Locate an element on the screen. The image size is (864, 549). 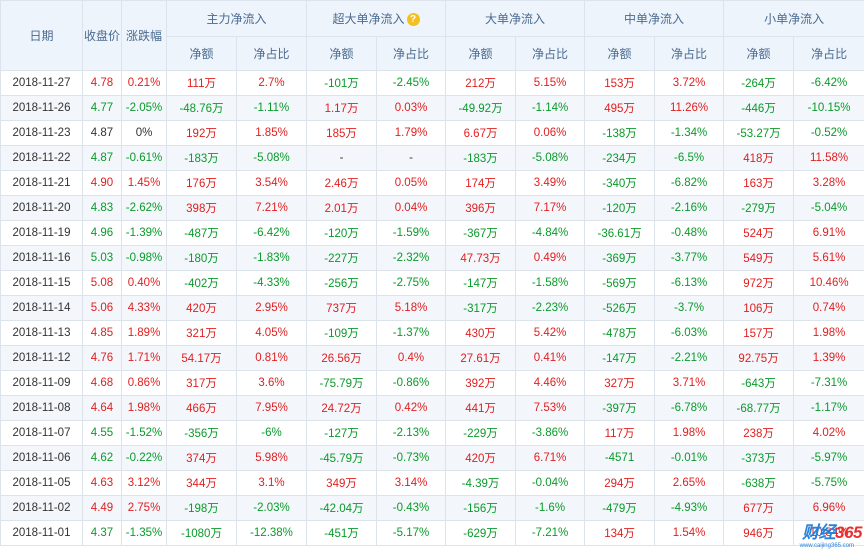
header-close: 收盘价 is located at coordinates (102, 35).